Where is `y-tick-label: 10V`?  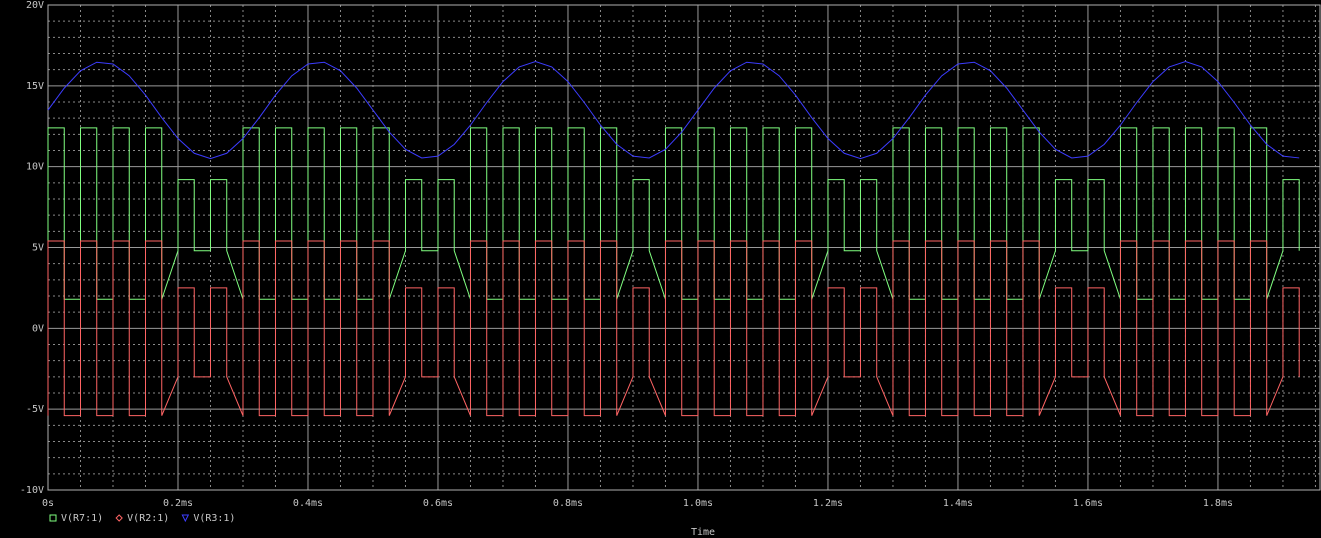
y-tick-label: 10V is located at coordinates (35, 167).